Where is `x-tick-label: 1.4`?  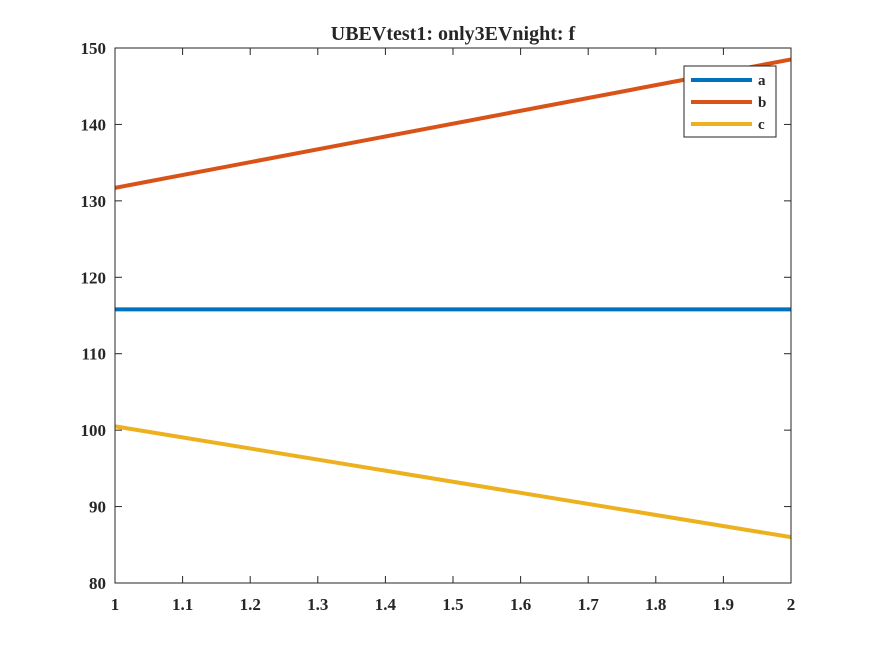 x-tick-label: 1.4 is located at coordinates (386, 604).